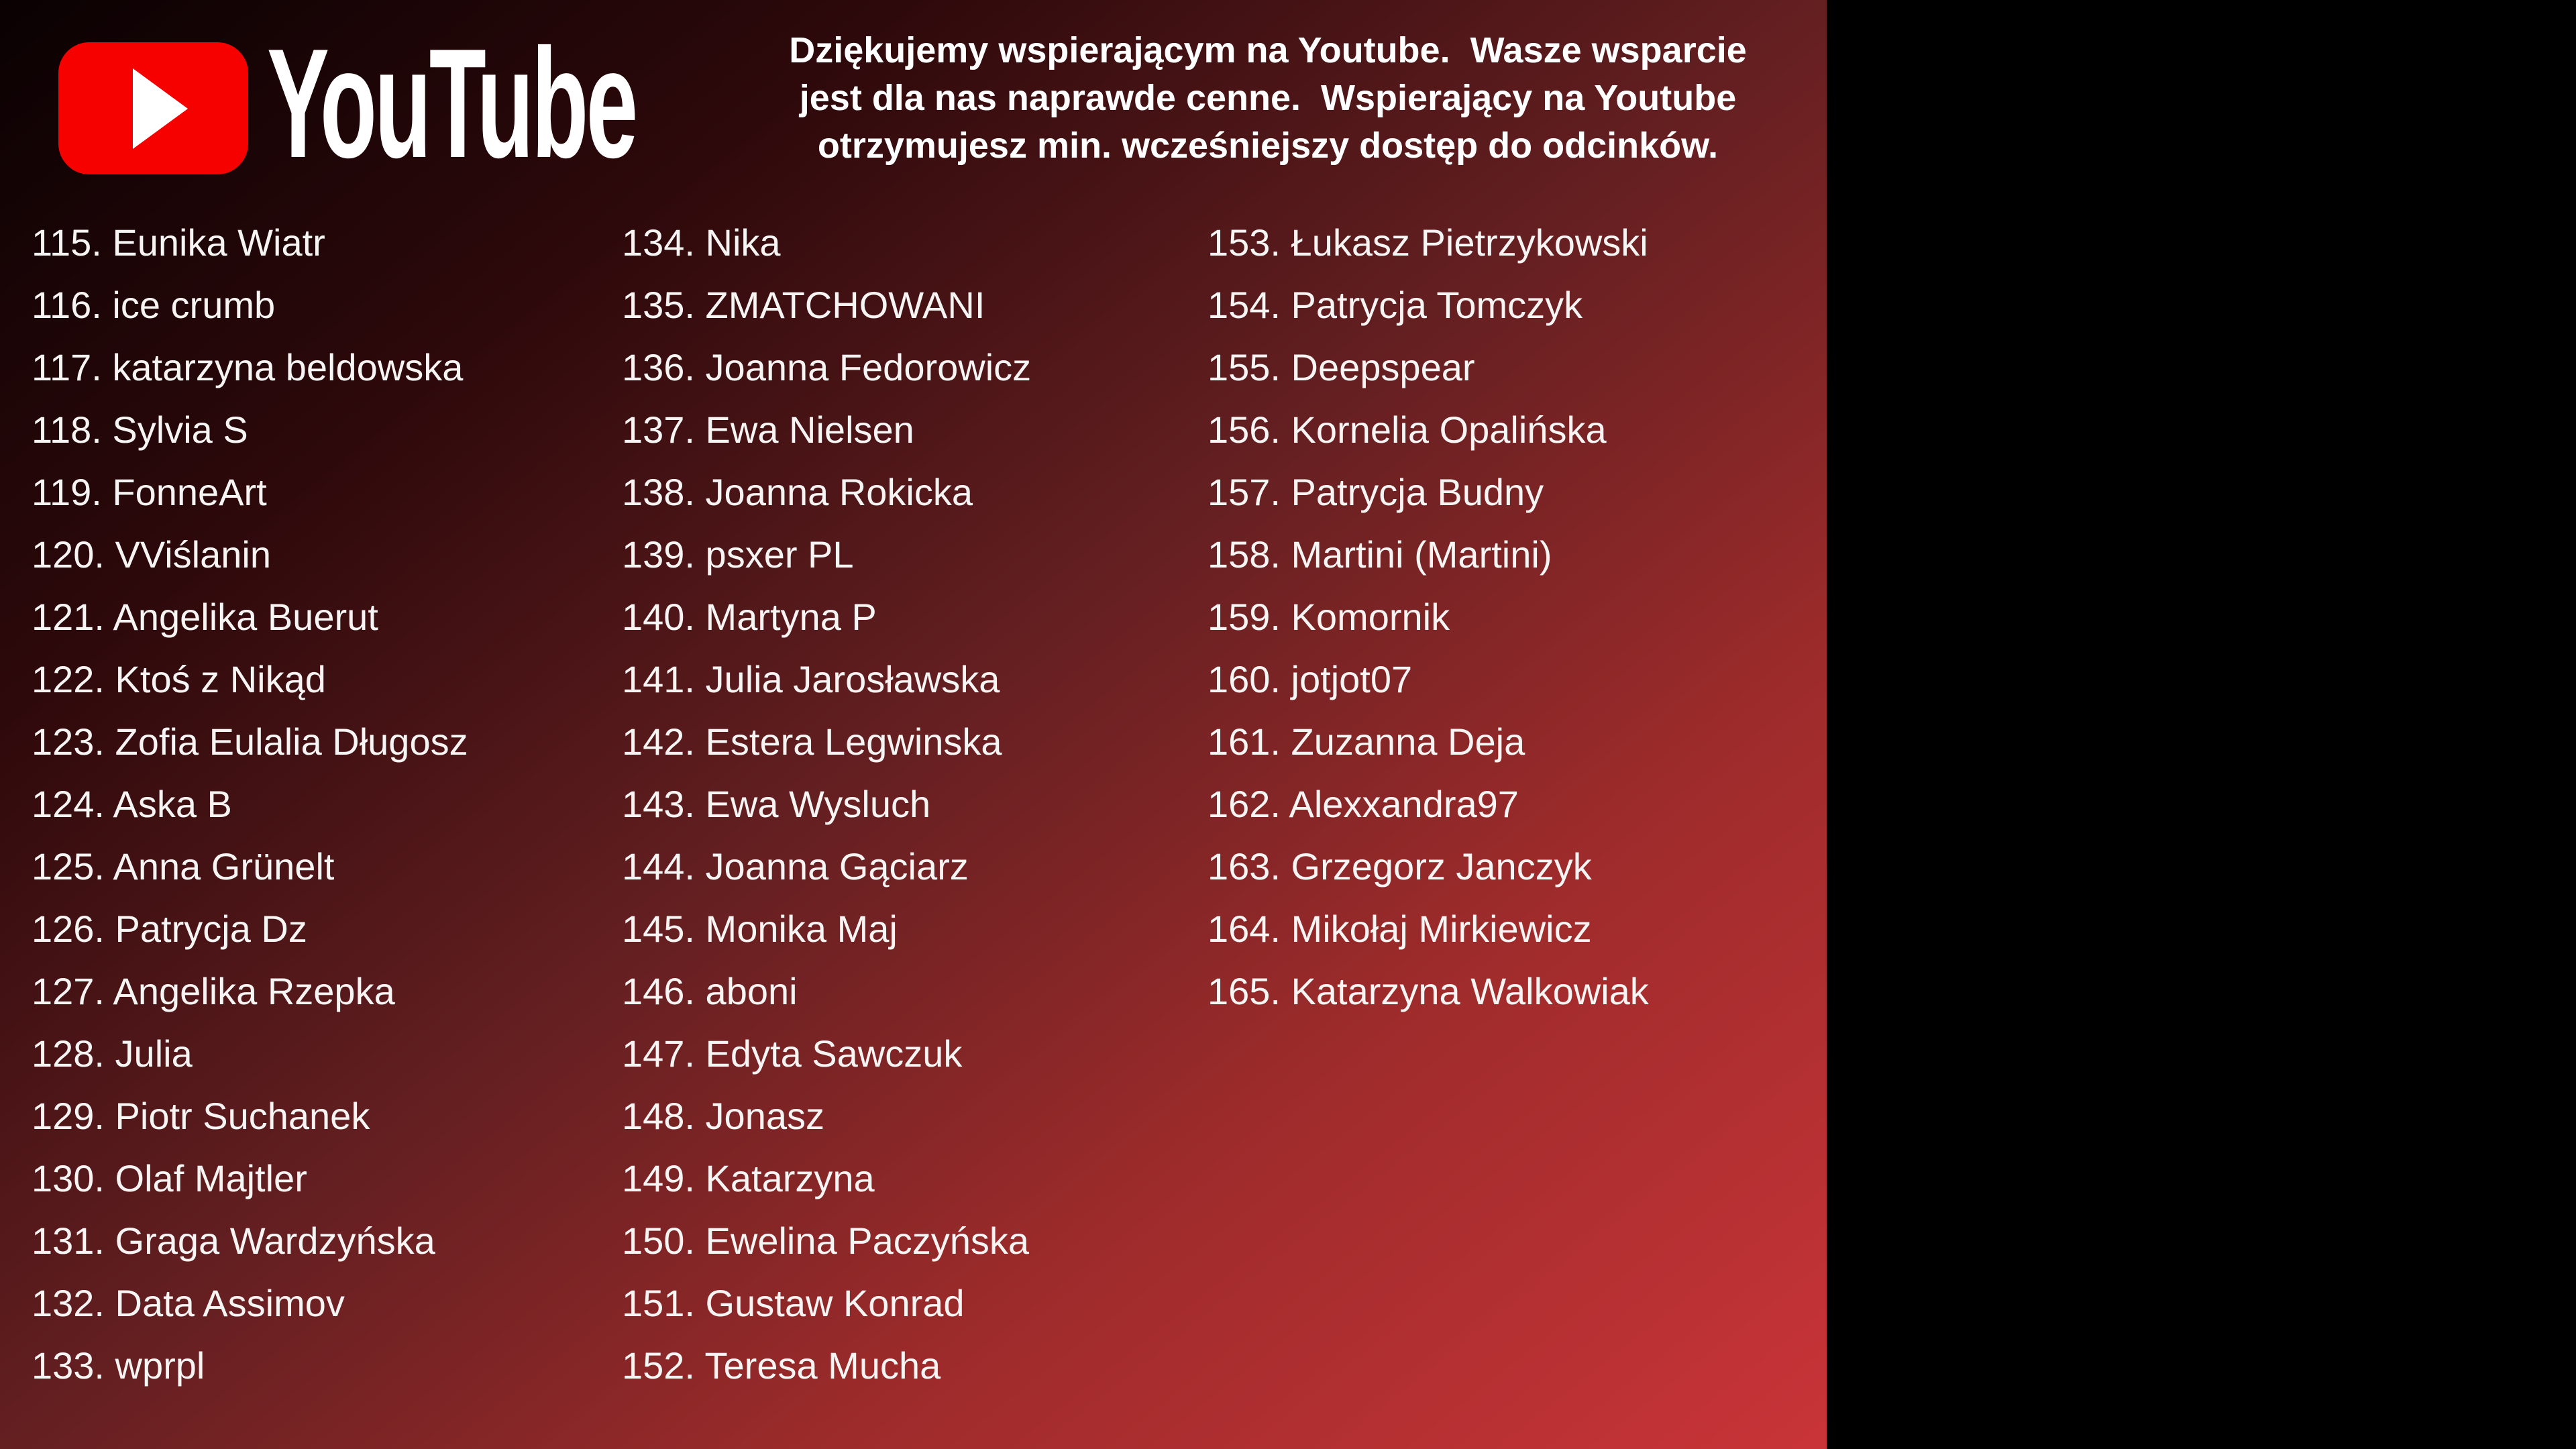 The height and width of the screenshot is (1449, 2576). I want to click on supporter-entry: 150. Ewelina Paczyńska, so click(826, 1241).